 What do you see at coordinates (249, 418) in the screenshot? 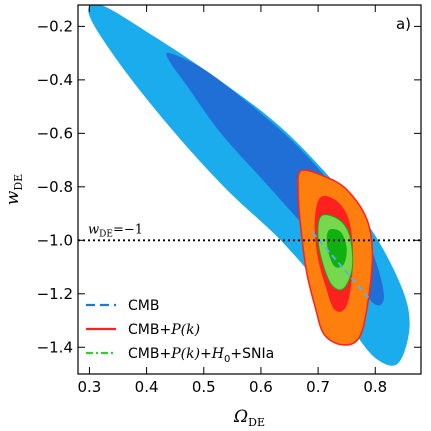
I see `x-axis-label: ΩDE` at bounding box center [249, 418].